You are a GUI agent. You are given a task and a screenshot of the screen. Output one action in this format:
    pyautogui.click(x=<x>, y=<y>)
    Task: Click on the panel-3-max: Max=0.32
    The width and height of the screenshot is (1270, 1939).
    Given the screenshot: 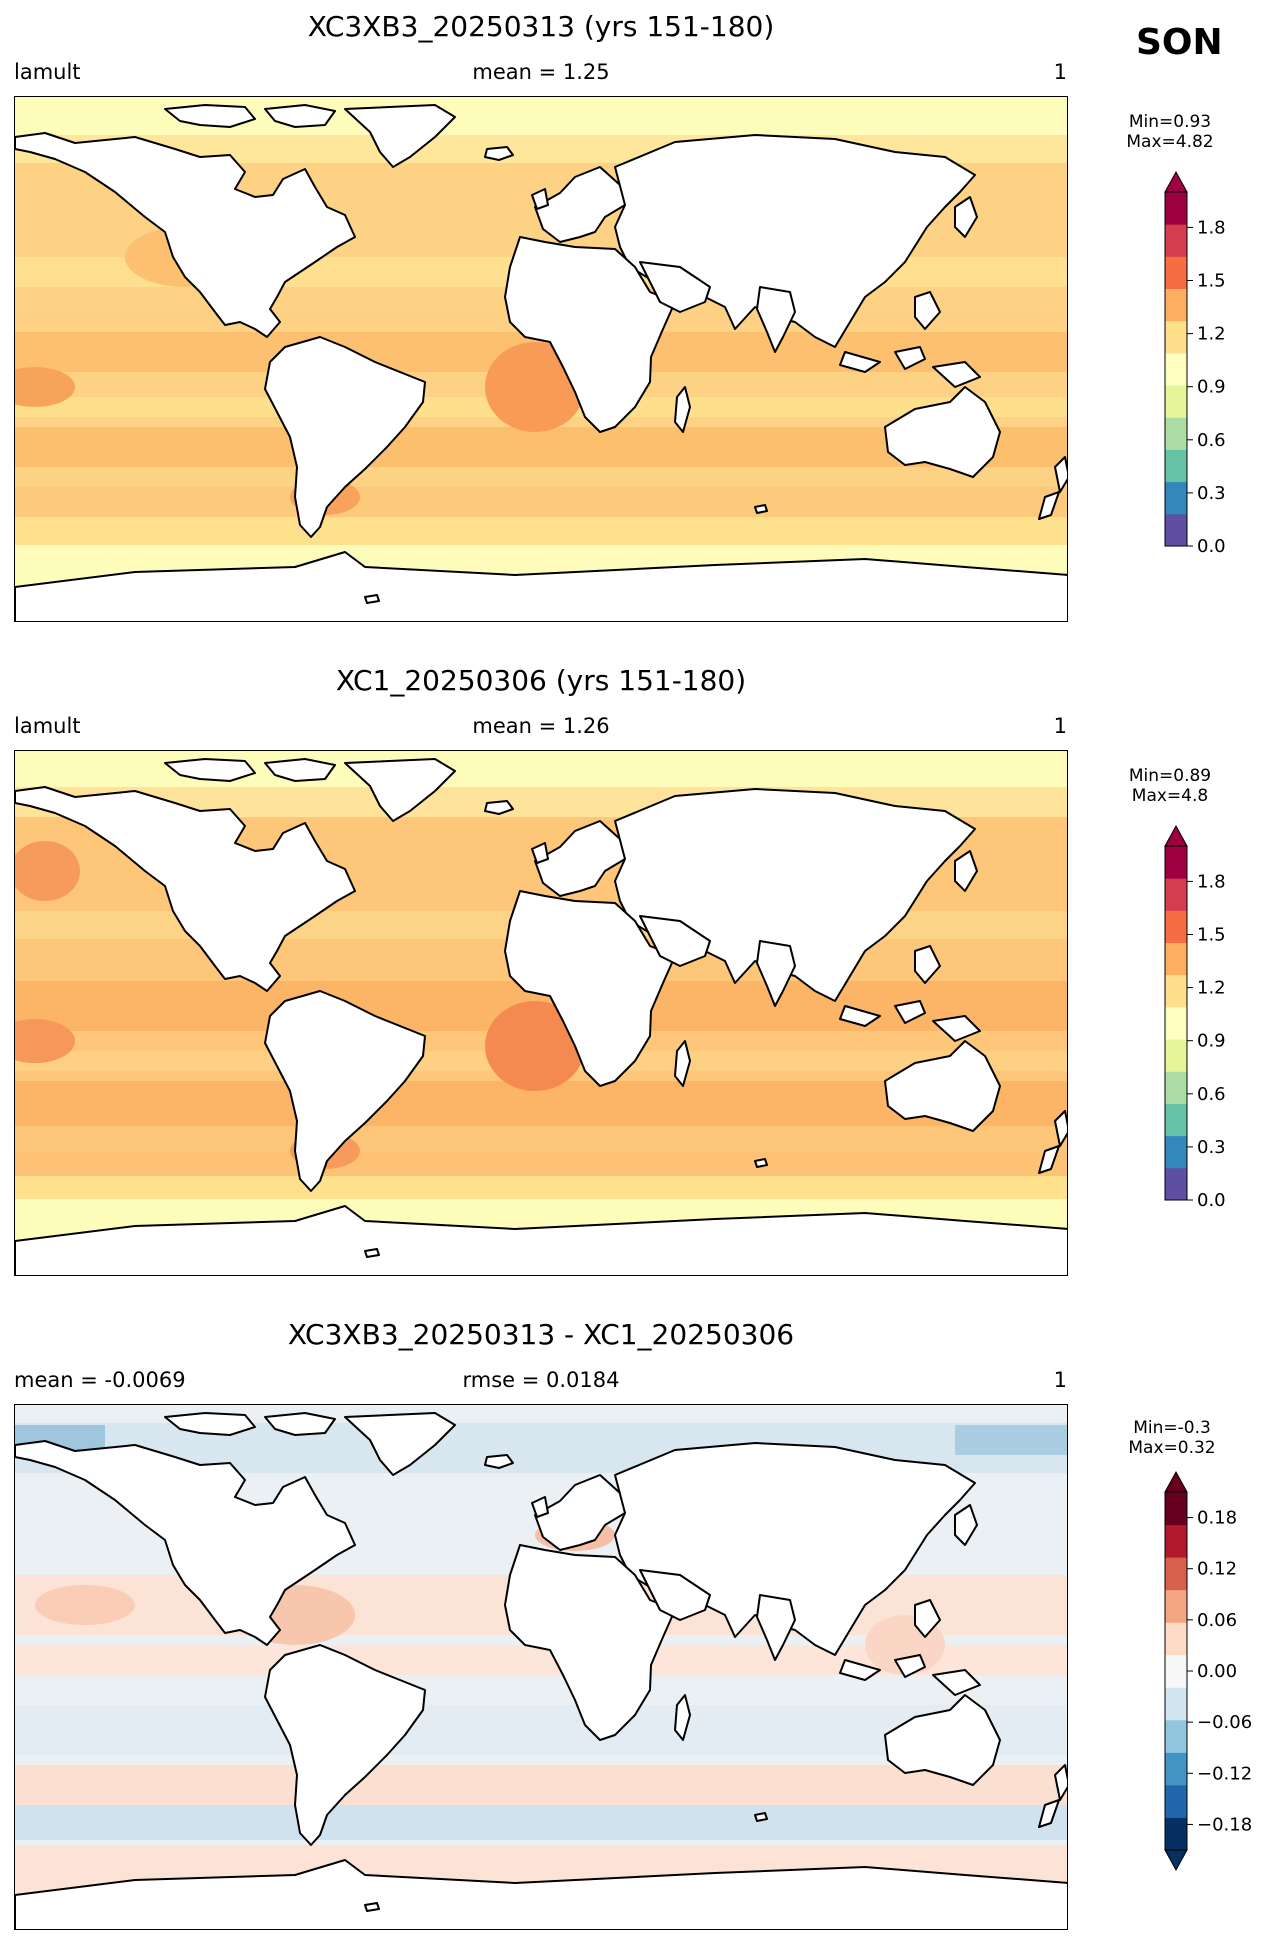 What is the action you would take?
    pyautogui.click(x=1172, y=1448)
    